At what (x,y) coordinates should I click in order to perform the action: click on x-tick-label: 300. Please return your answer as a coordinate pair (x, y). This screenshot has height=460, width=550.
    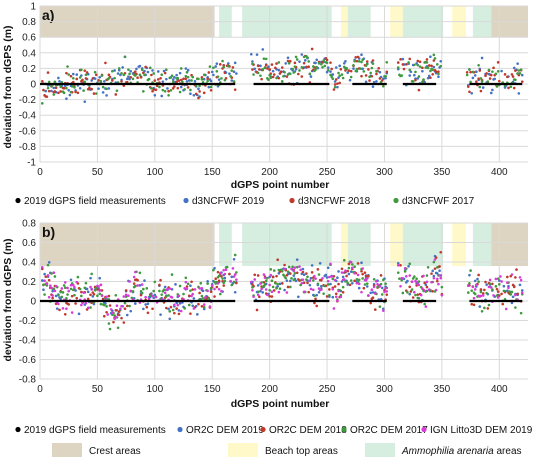
    Looking at the image, I should click on (384, 172).